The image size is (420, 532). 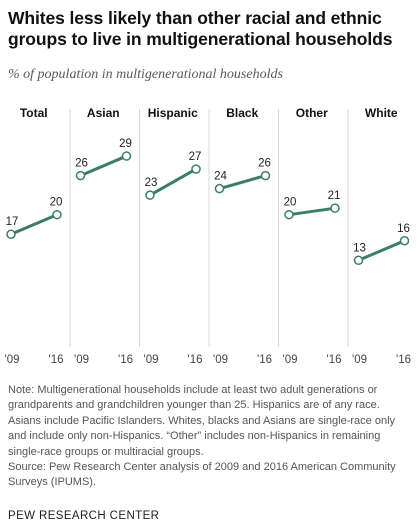 What do you see at coordinates (195, 157) in the screenshot?
I see `data-label: 27` at bounding box center [195, 157].